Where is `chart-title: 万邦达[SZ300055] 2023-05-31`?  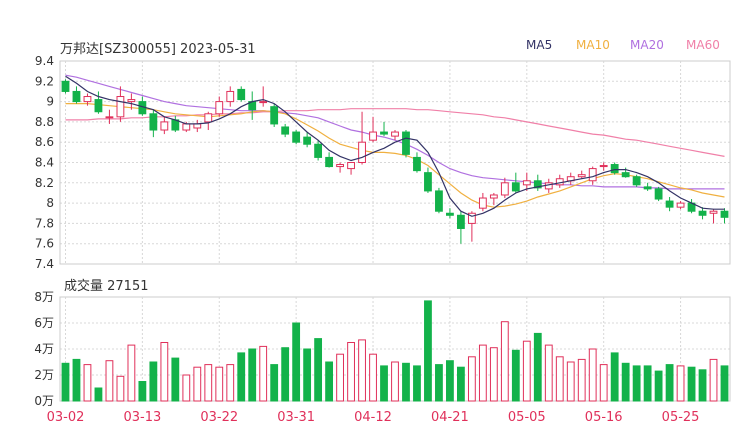
chart-title: 万邦达[SZ300055] 2023-05-31 is located at coordinates (158, 49).